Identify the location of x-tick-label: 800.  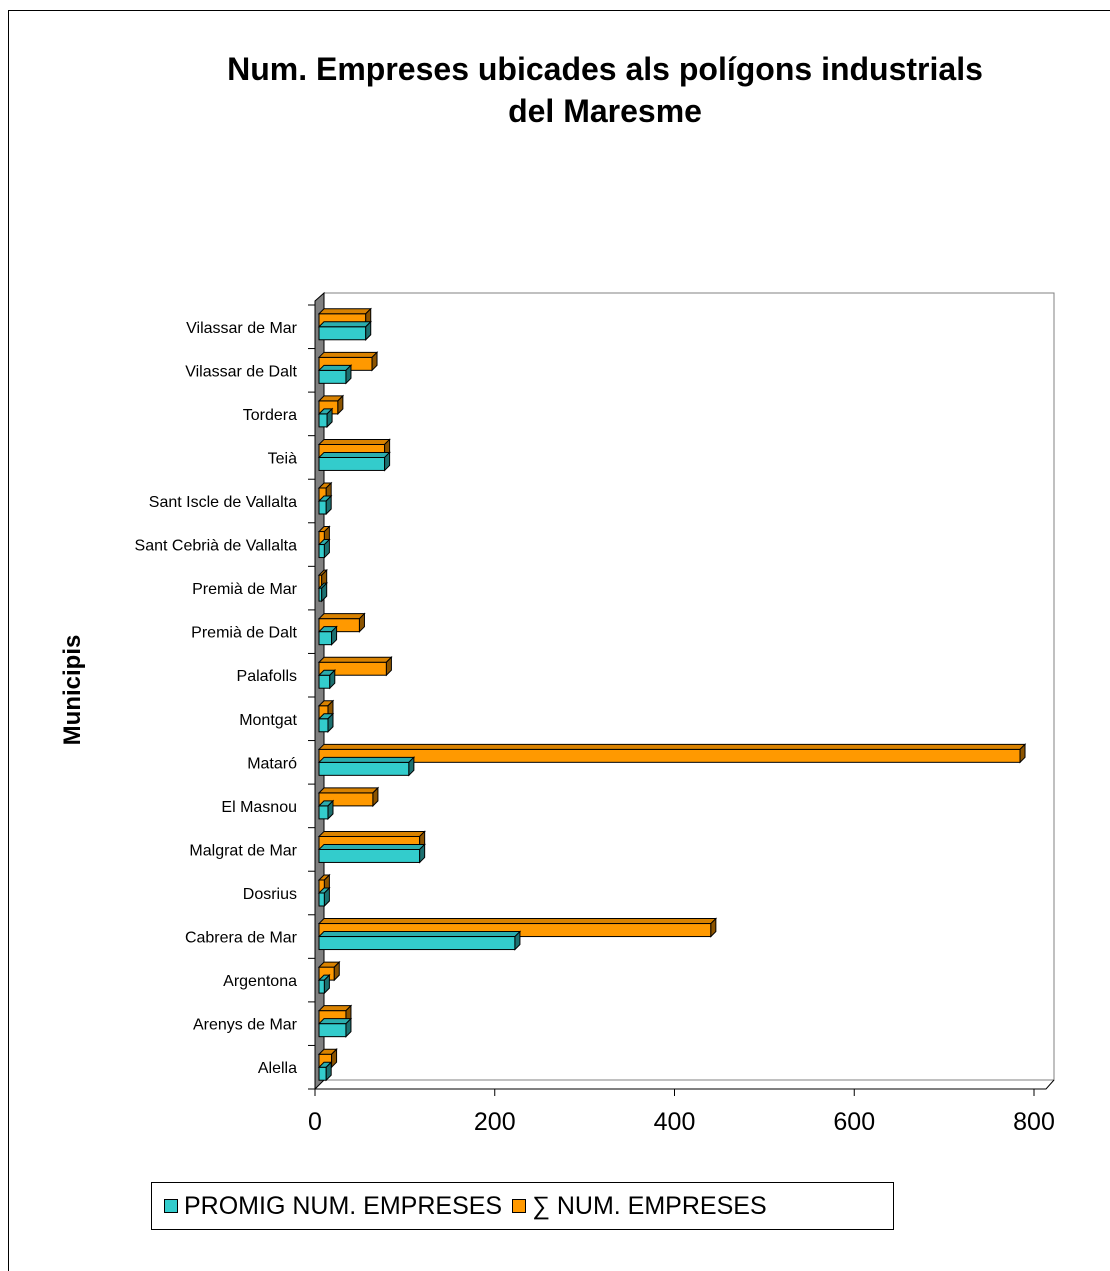
(1034, 1122).